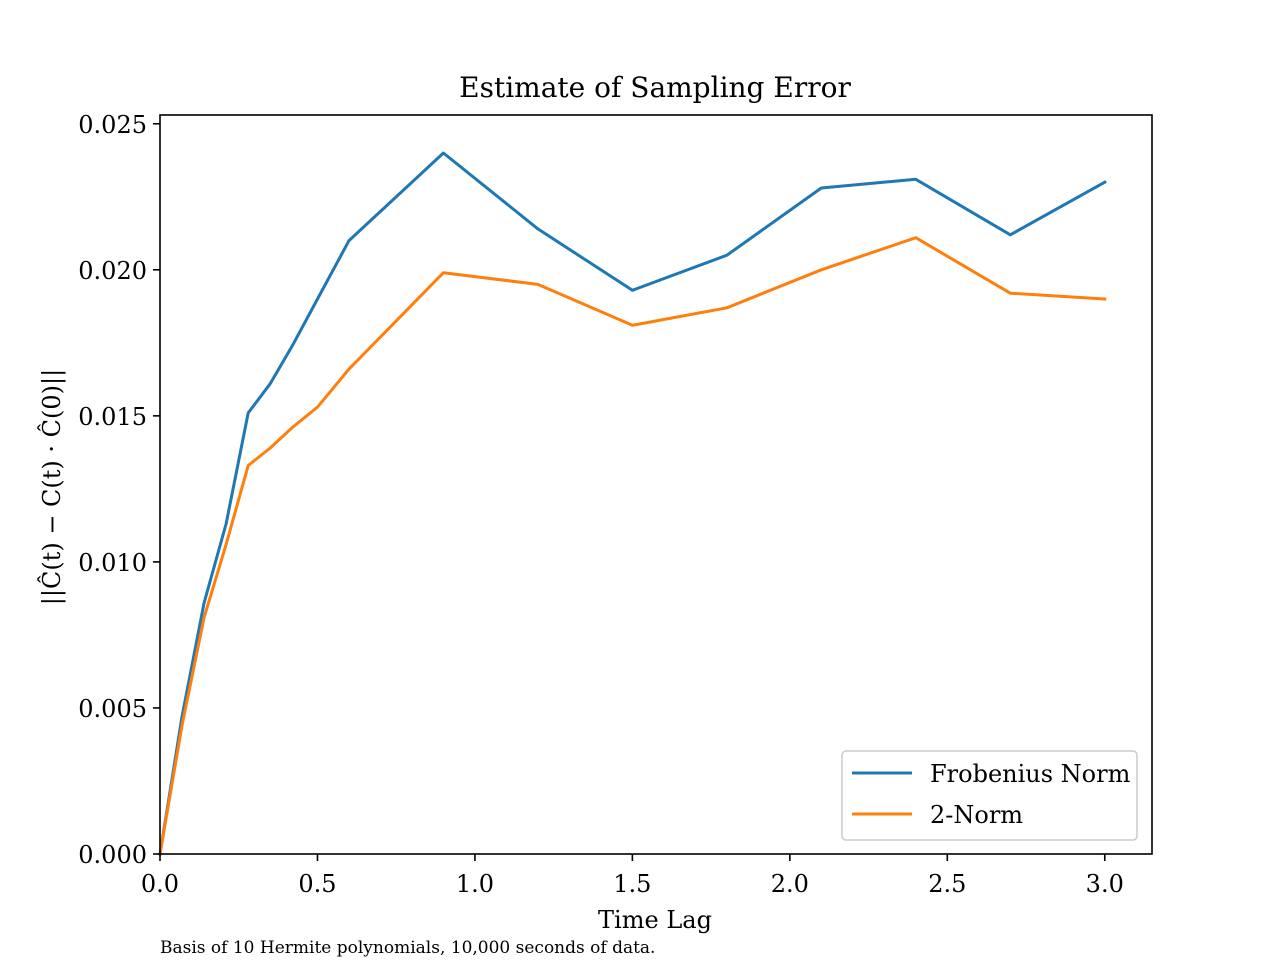  I want to click on y-tick-label-1: 0.005, so click(112, 709).